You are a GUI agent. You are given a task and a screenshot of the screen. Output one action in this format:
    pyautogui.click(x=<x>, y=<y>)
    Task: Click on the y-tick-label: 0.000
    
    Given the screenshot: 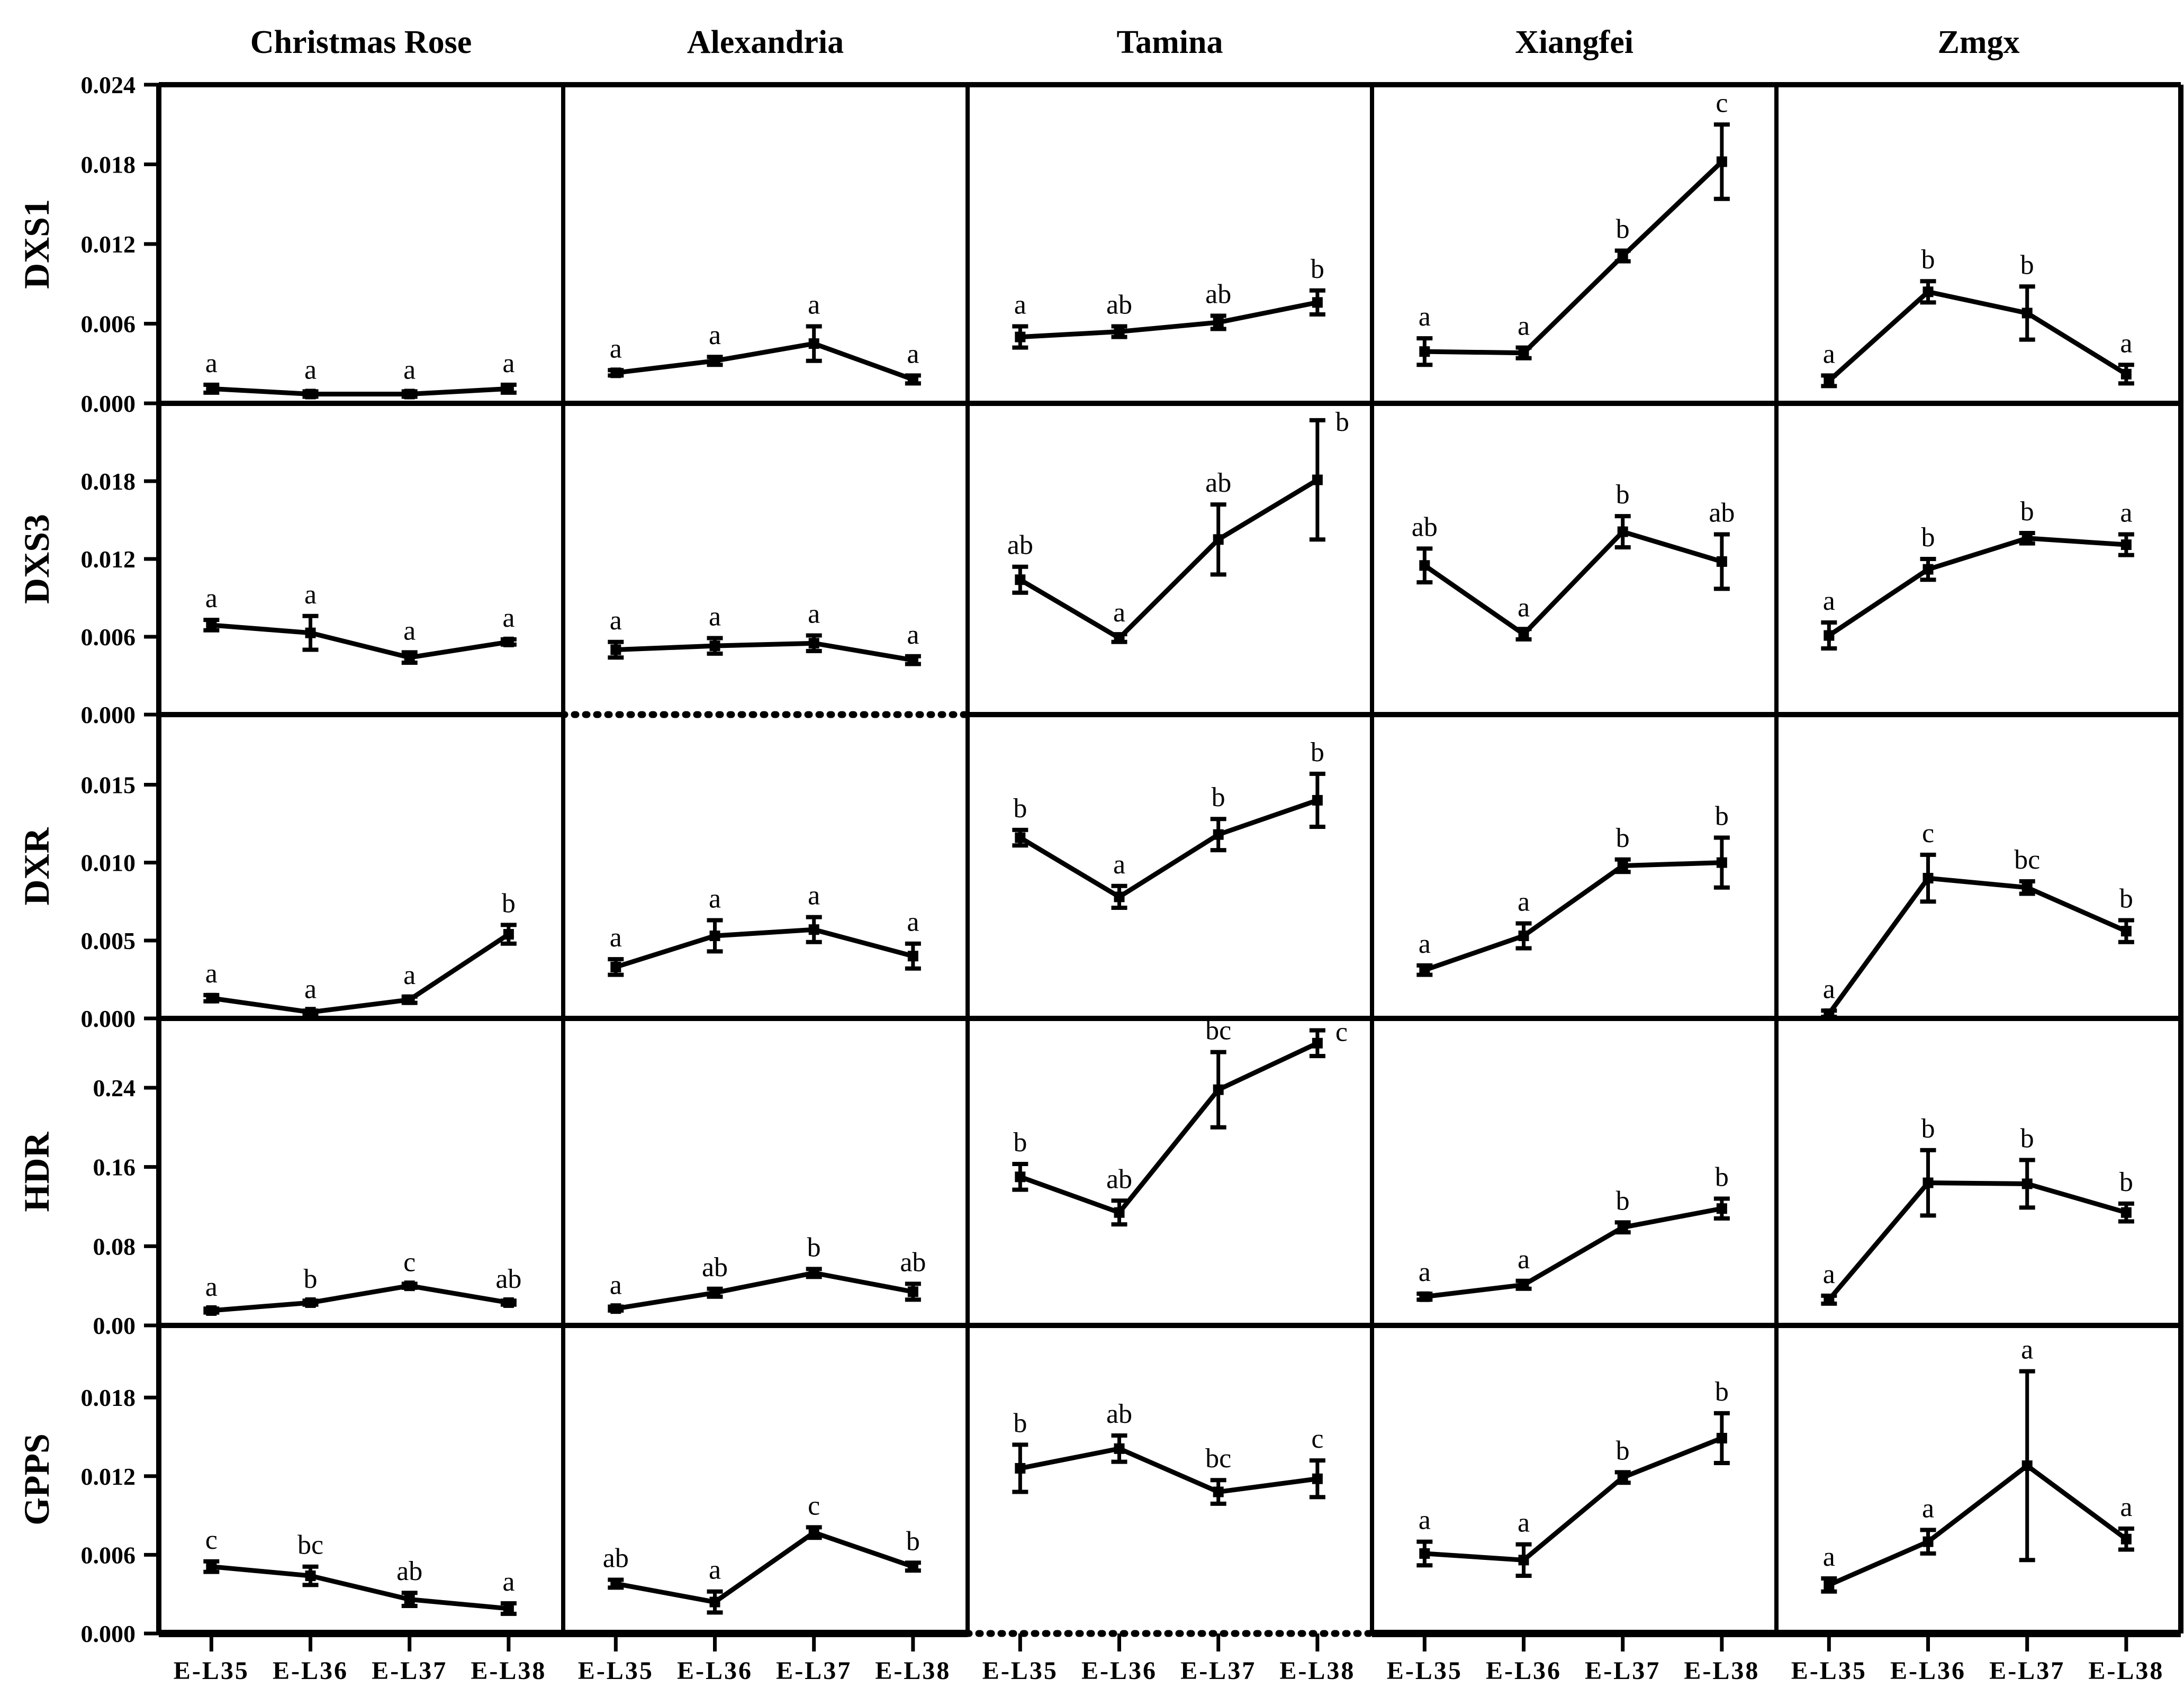 What is the action you would take?
    pyautogui.click(x=108, y=1633)
    